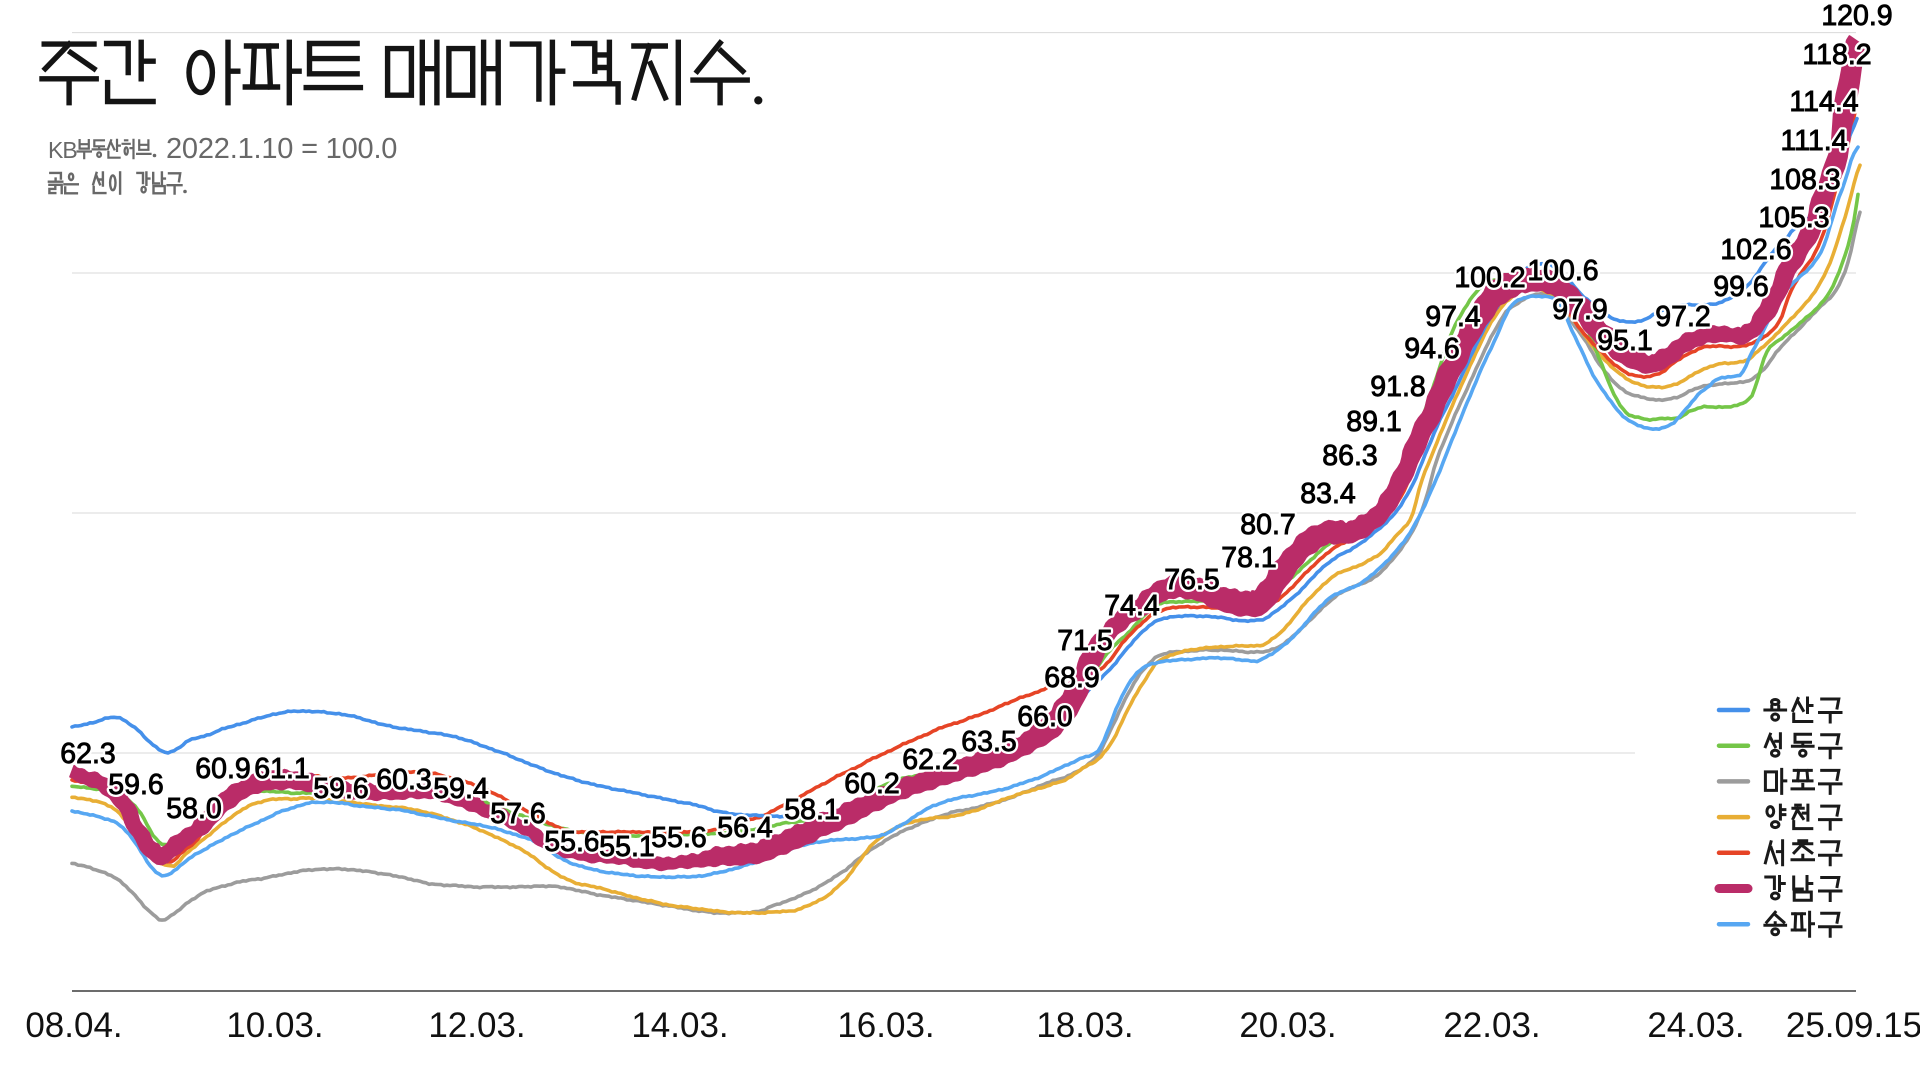  I want to click on svg-text: 60.3, so click(403, 780).